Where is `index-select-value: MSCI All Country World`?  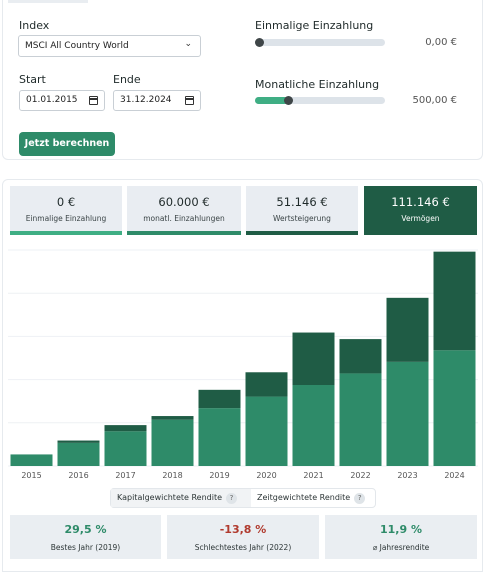
index-select-value: MSCI All Country World is located at coordinates (77, 46).